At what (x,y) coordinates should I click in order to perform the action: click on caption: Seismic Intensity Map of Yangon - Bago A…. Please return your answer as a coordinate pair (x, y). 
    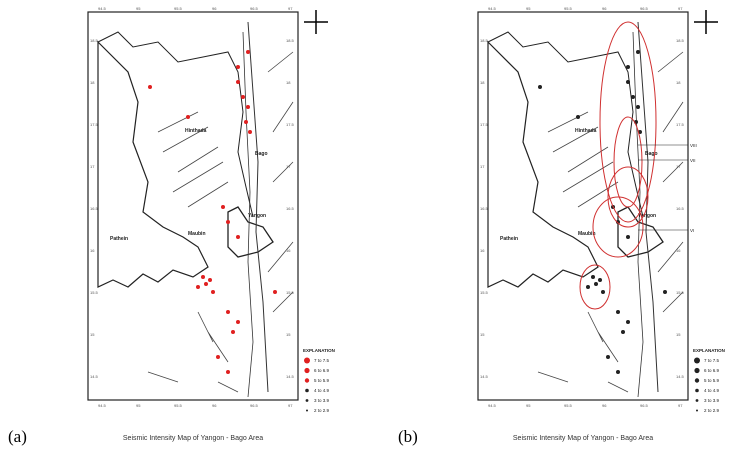
    Looking at the image, I should click on (193, 438).